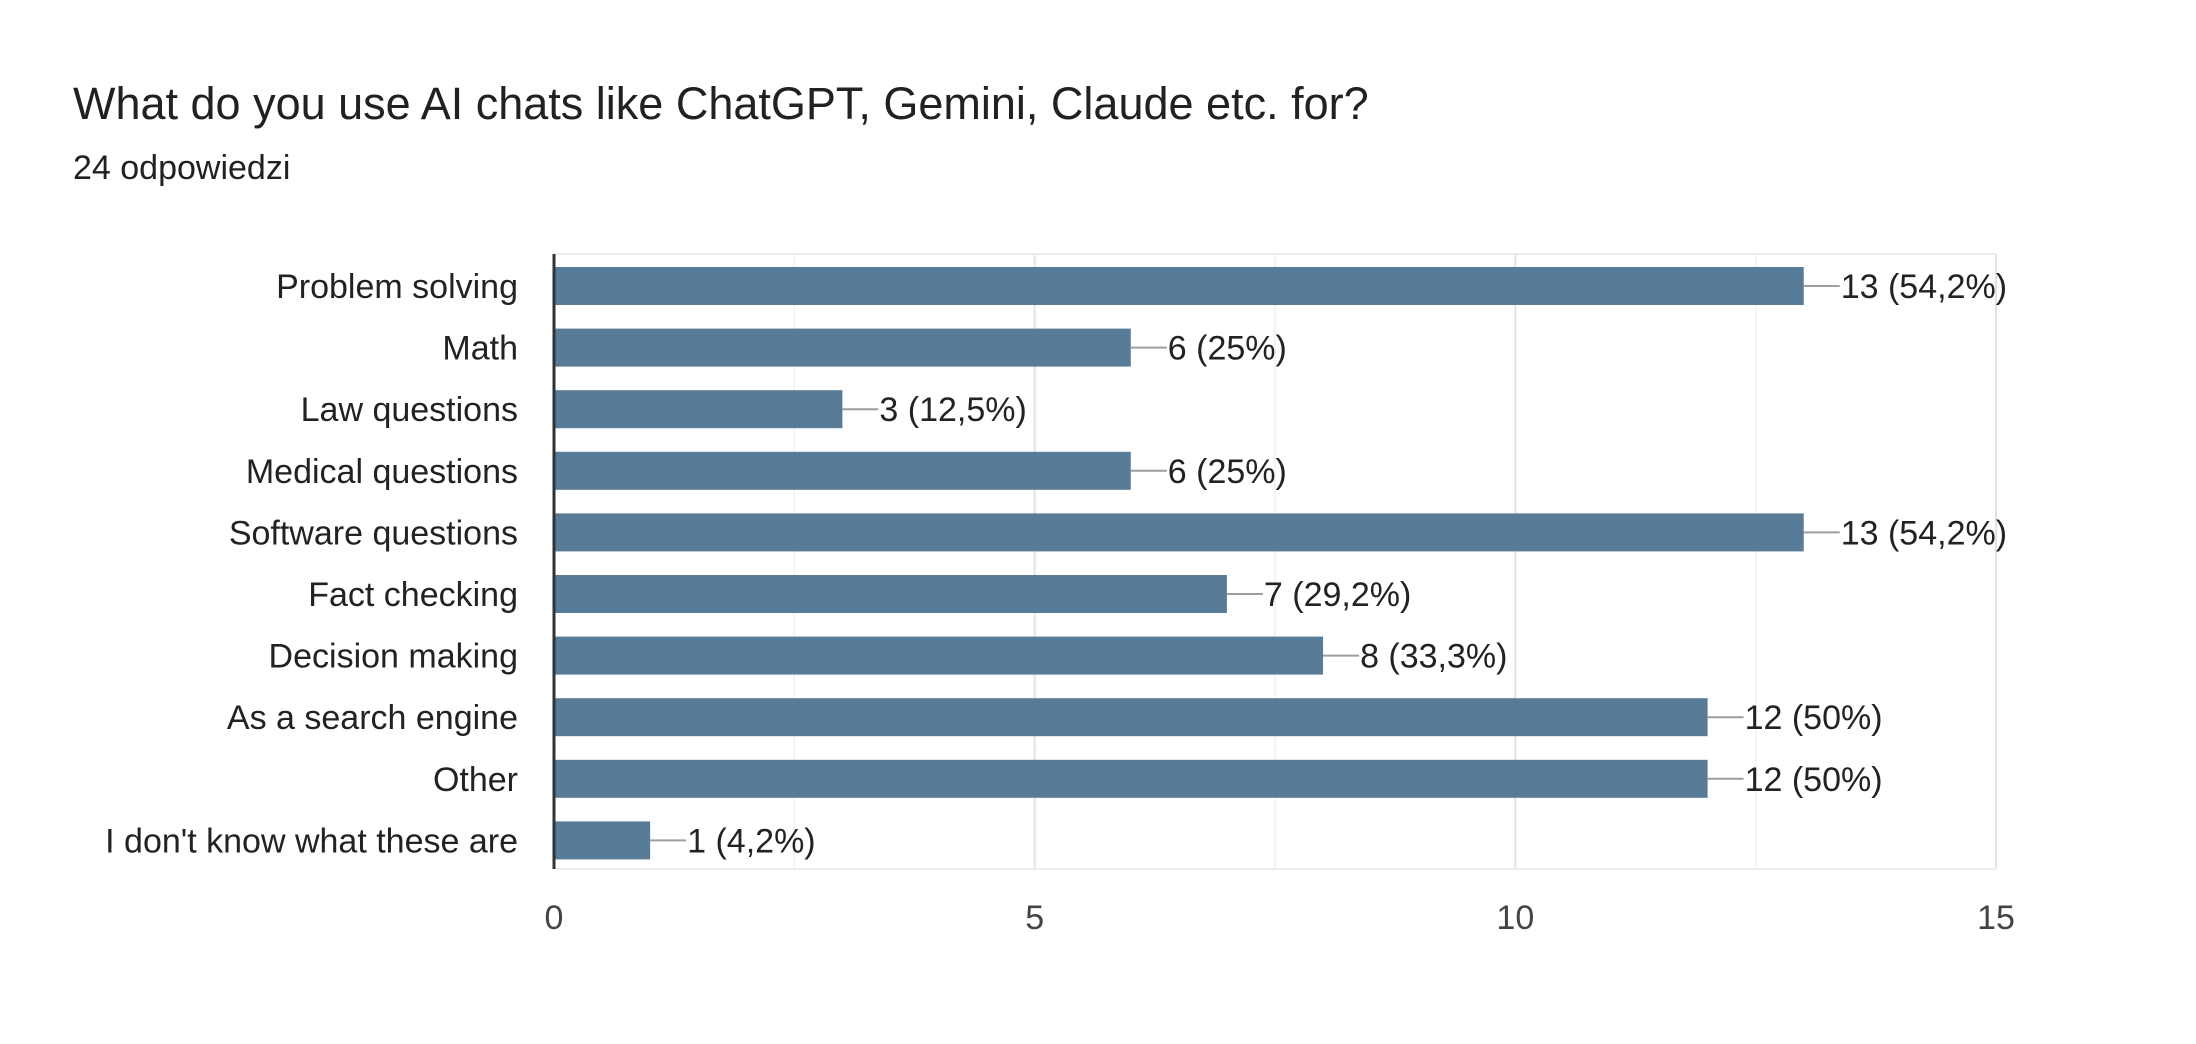 Image resolution: width=2196 pixels, height=1044 pixels. What do you see at coordinates (413, 595) in the screenshot?
I see `category-label: Fact checking` at bounding box center [413, 595].